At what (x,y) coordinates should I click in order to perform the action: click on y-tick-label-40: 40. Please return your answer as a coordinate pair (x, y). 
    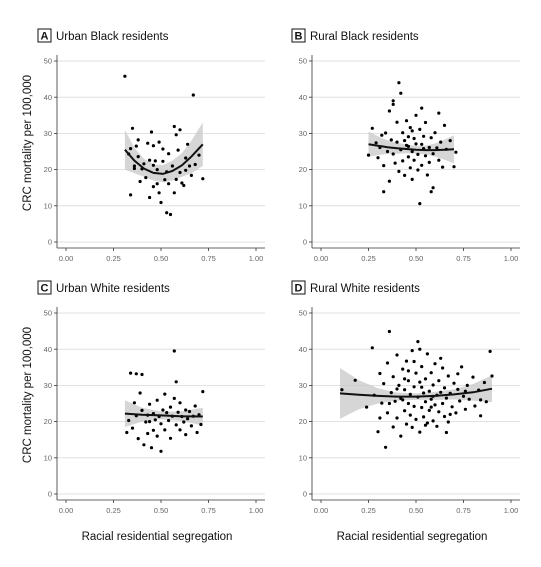
    Looking at the image, I should click on (303, 349).